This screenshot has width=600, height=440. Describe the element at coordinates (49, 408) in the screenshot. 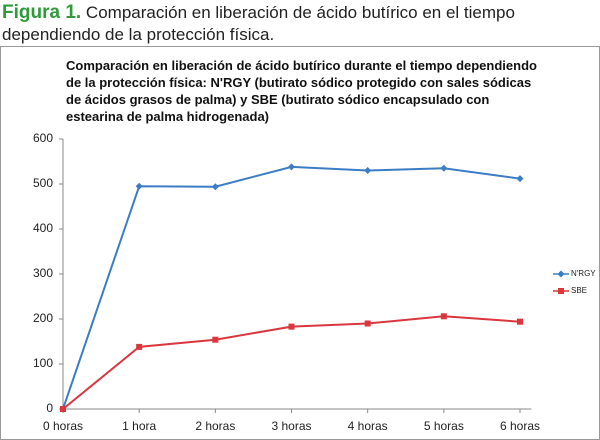

I see `y-tick-label: 0` at that location.